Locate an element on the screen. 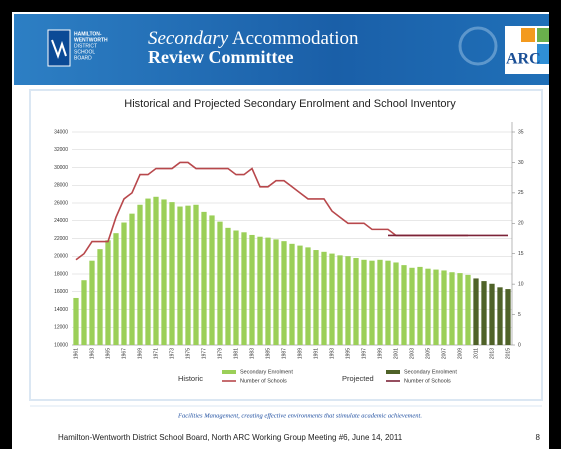 The height and width of the screenshot is (449, 561). x-tick-label: 1961 is located at coordinates (76, 353).